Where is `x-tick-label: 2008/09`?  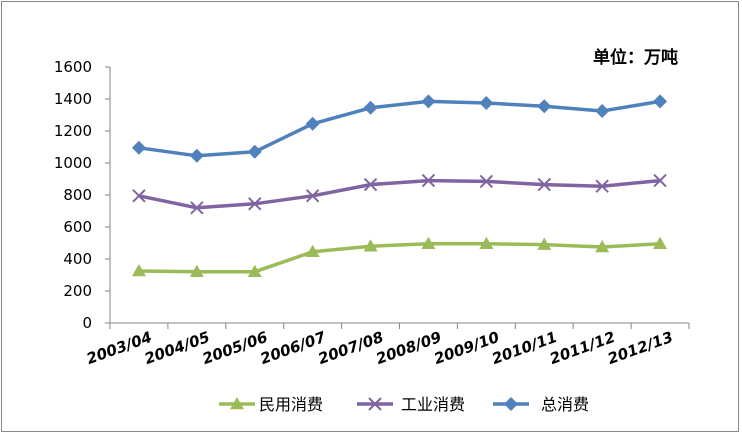
x-tick-label: 2008/09 is located at coordinates (409, 348).